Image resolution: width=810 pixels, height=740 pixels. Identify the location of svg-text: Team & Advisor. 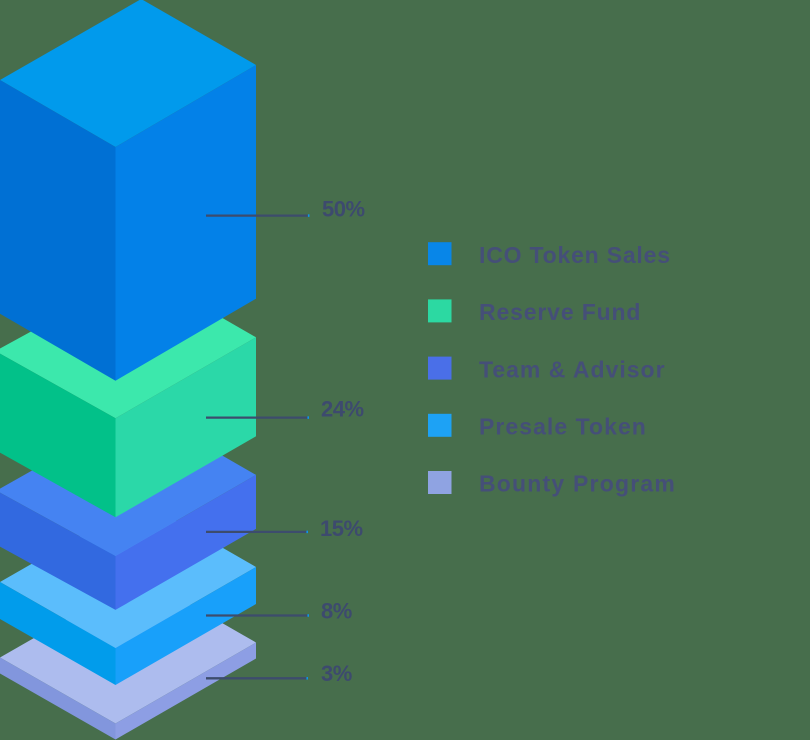
(572, 369).